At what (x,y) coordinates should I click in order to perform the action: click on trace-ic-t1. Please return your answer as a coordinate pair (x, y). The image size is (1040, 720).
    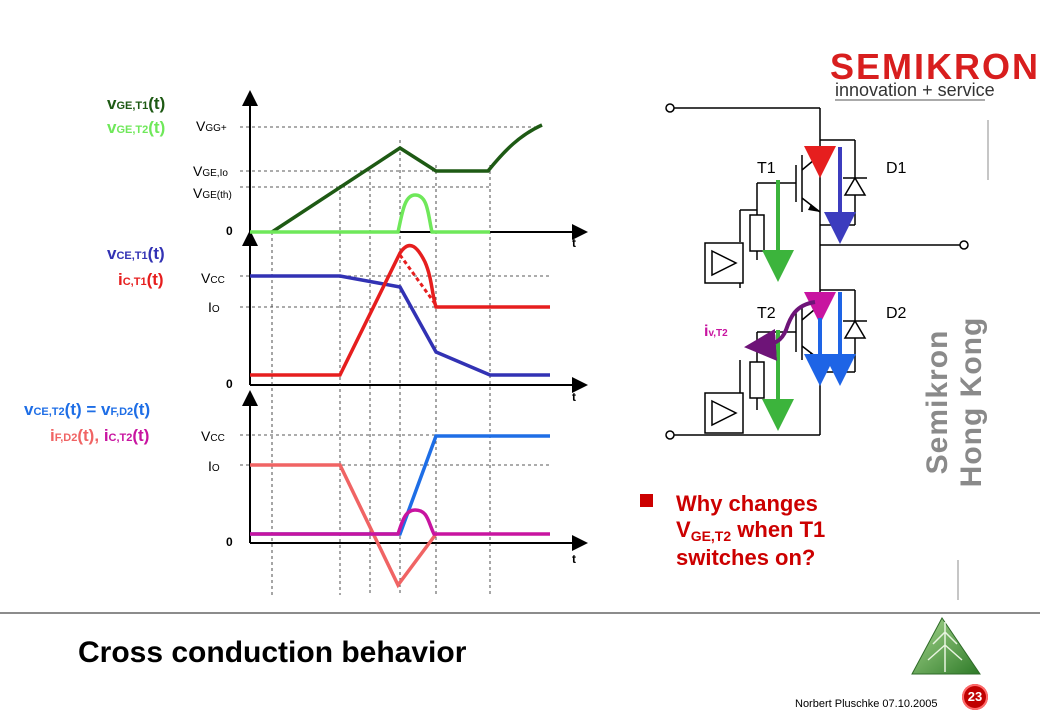
    Looking at the image, I should click on (400, 310).